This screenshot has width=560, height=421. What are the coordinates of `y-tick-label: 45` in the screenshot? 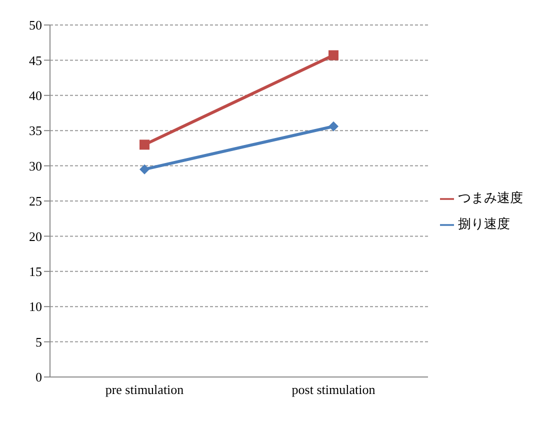 It's located at (35, 60).